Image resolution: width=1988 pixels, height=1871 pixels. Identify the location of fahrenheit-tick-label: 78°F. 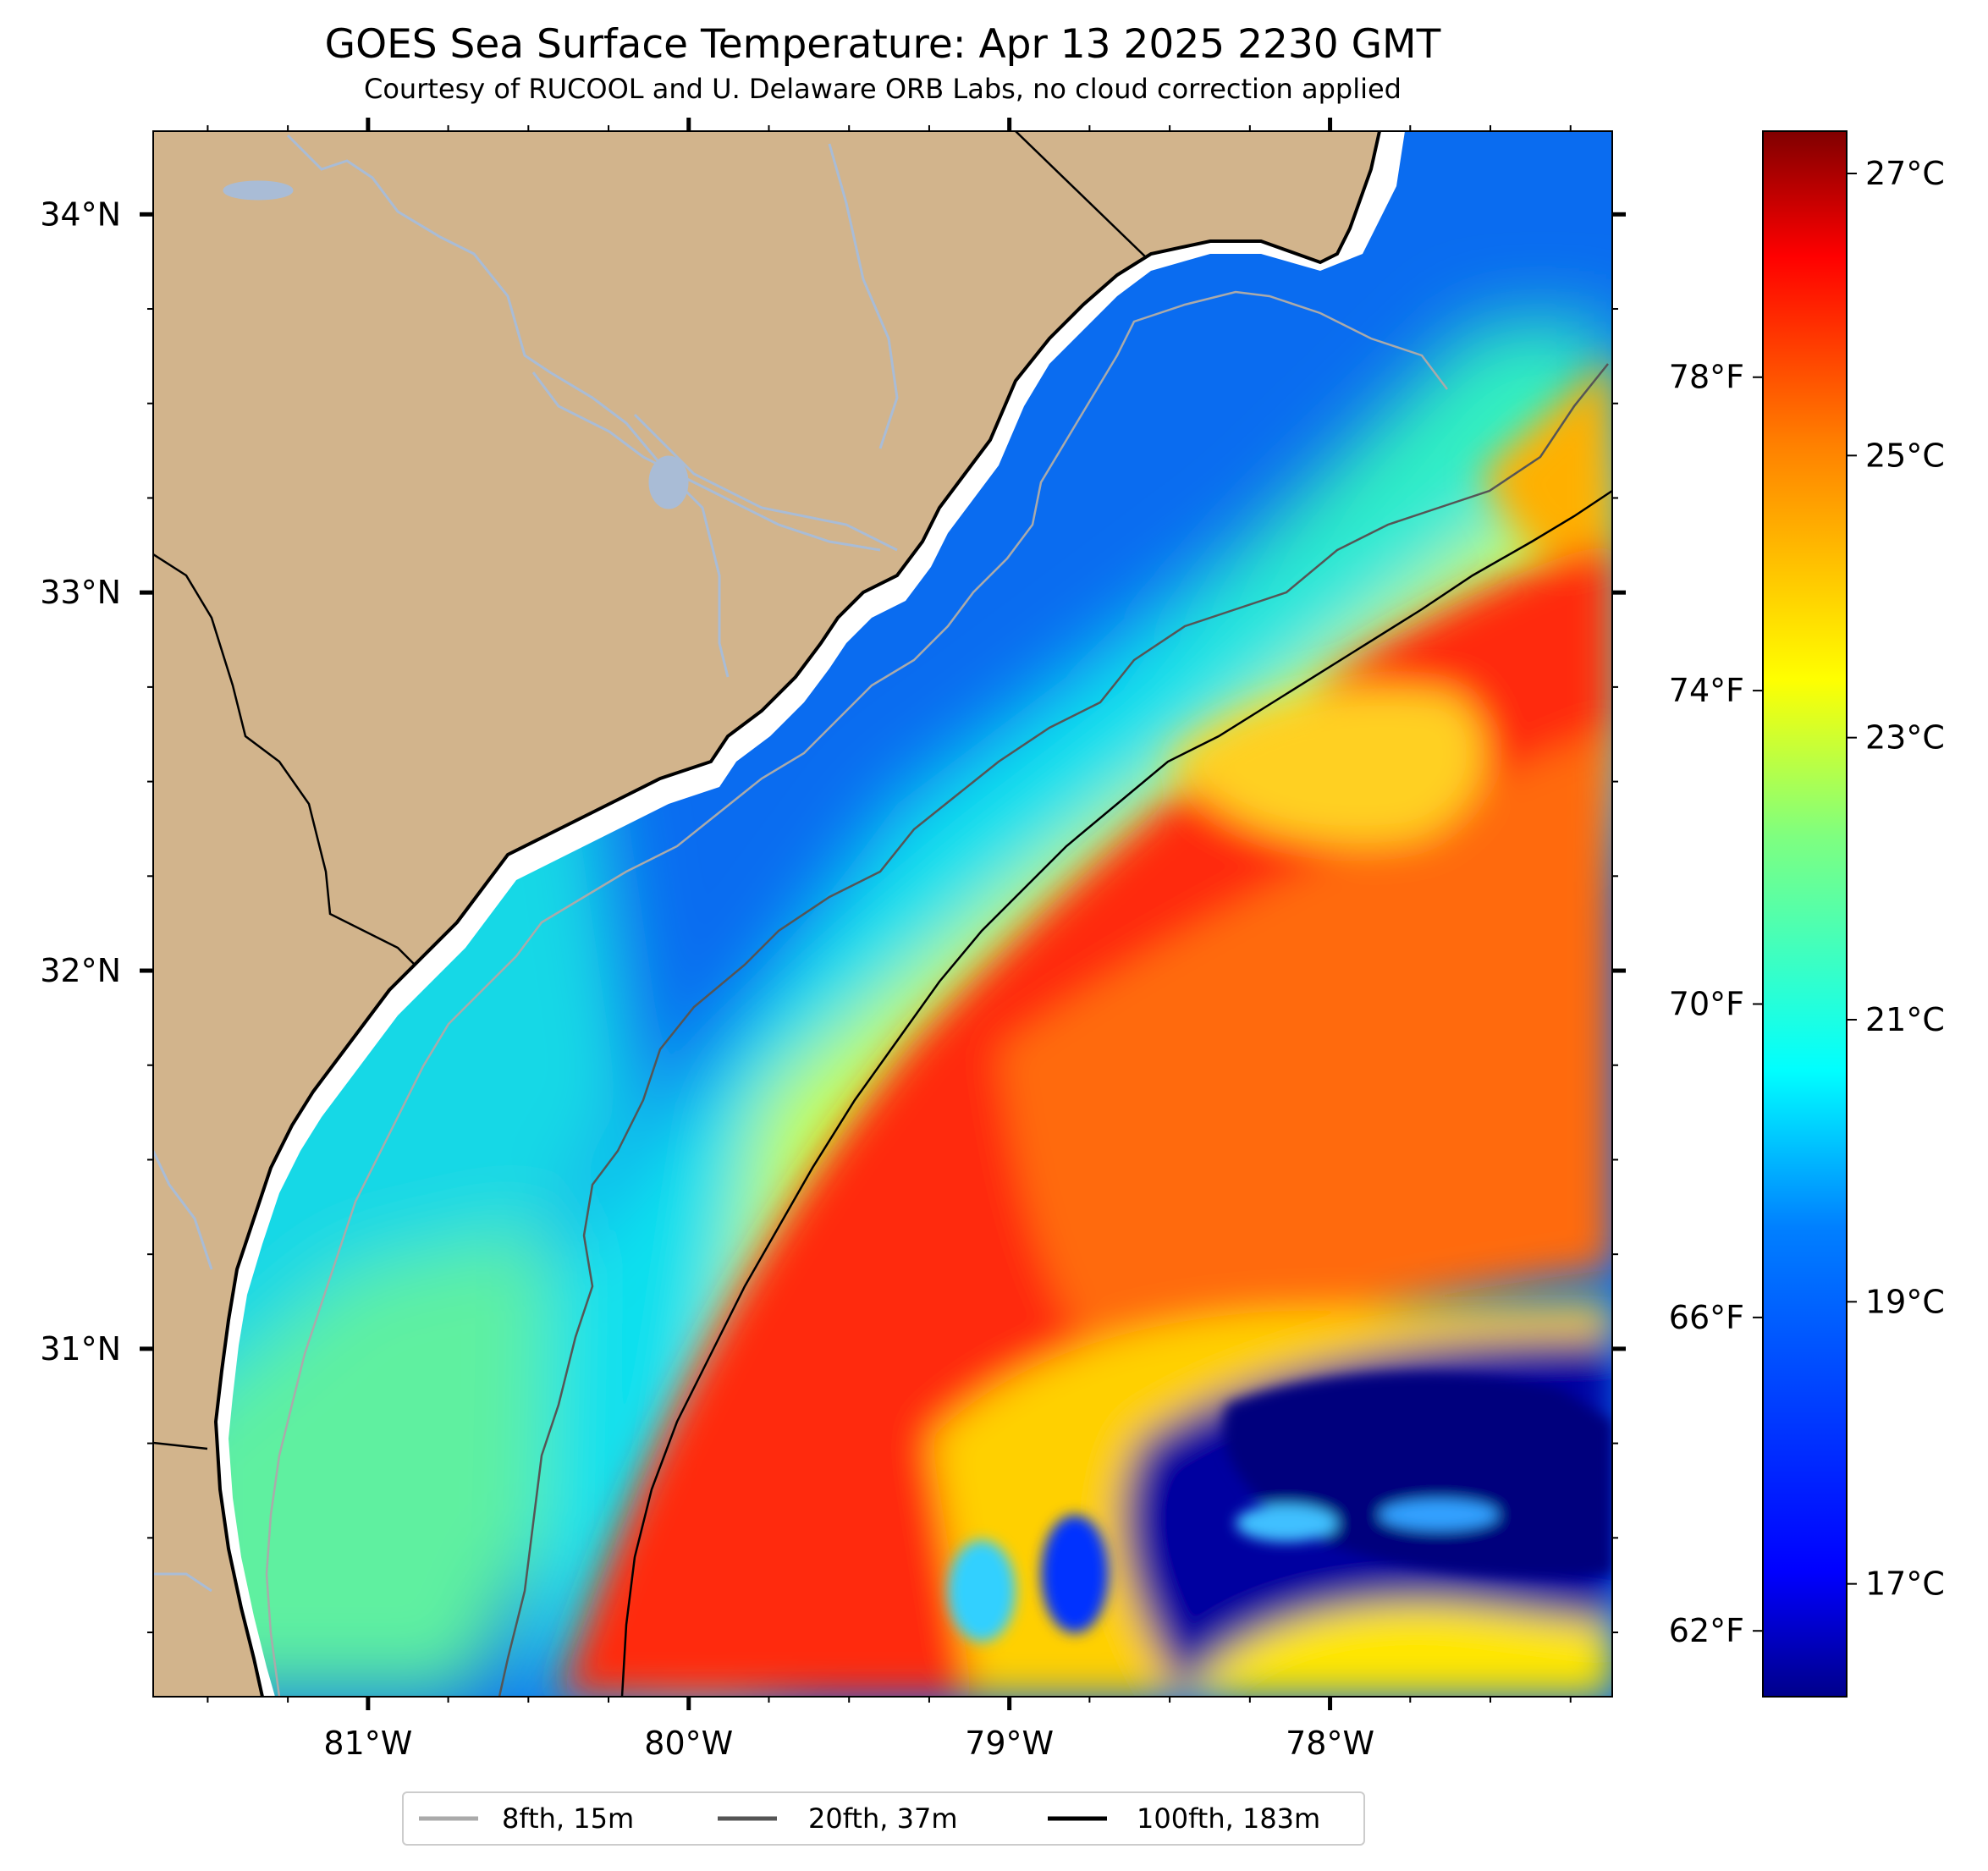
(1706, 378).